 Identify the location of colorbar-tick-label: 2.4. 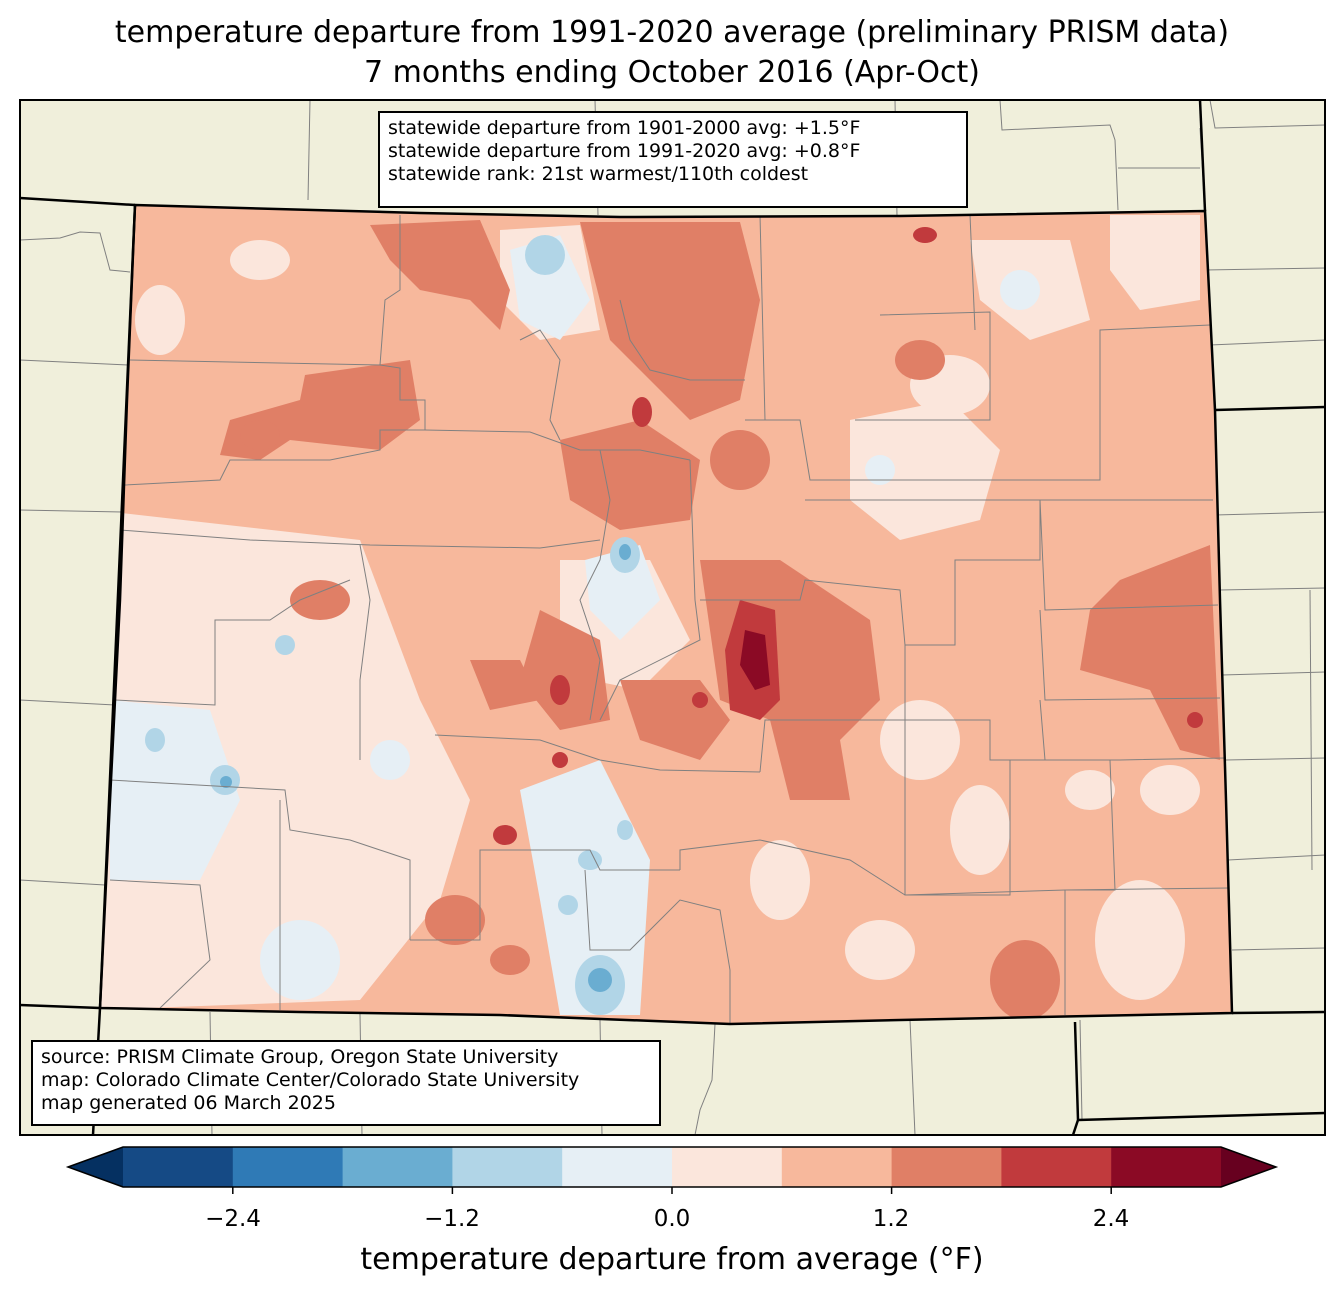
(1111, 1219).